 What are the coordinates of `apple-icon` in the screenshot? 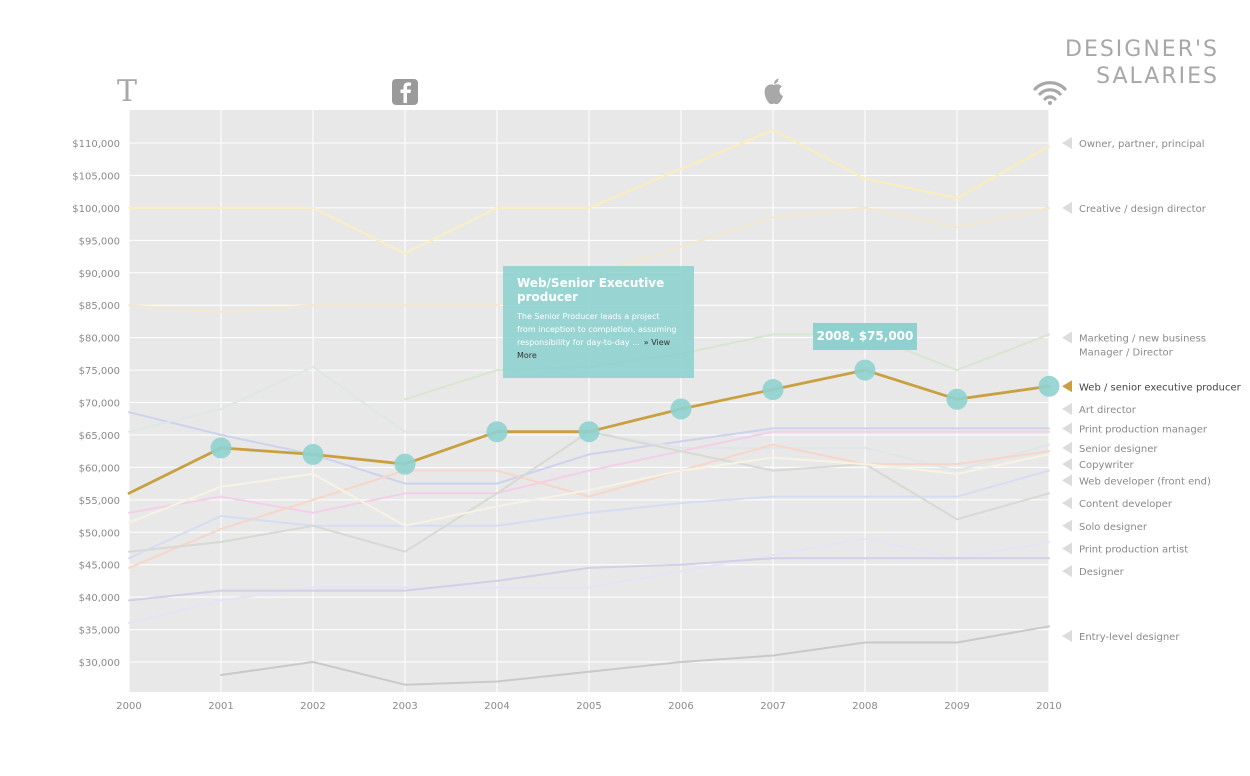 It's located at (774, 91).